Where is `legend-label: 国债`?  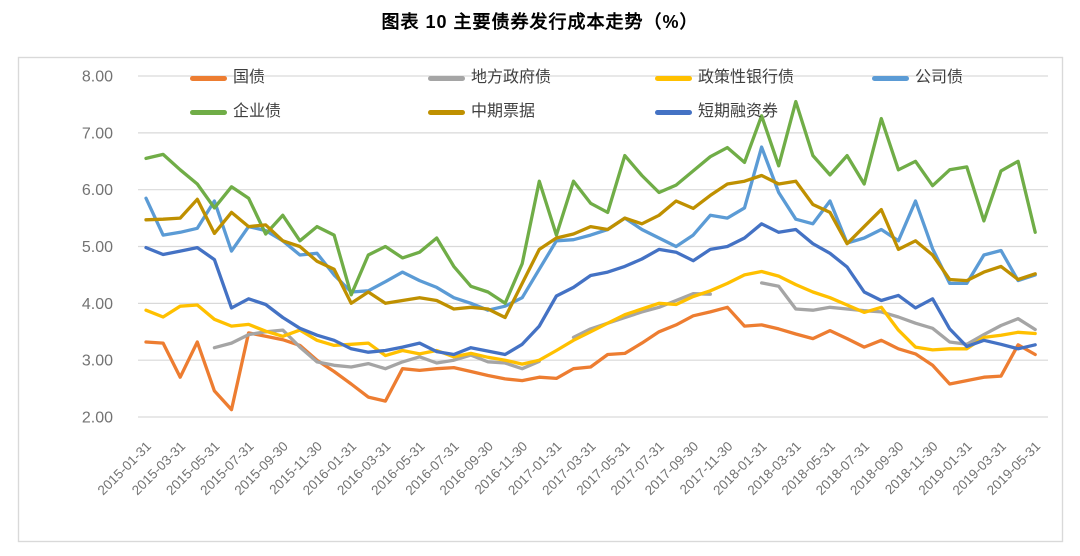
legend-label: 国债 is located at coordinates (249, 77).